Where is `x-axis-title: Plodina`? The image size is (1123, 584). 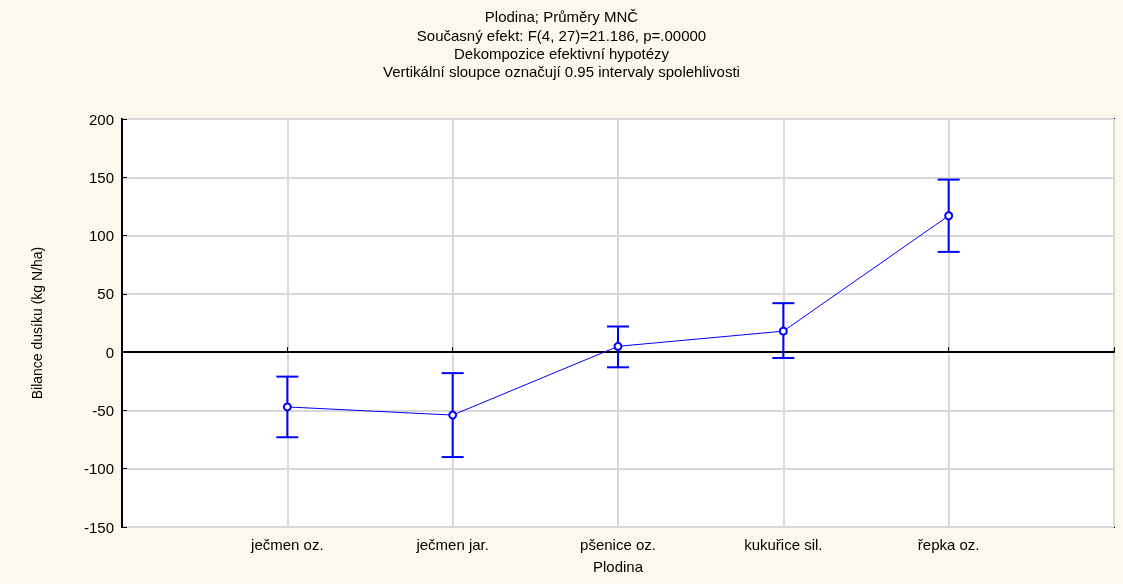 x-axis-title: Plodina is located at coordinates (618, 566).